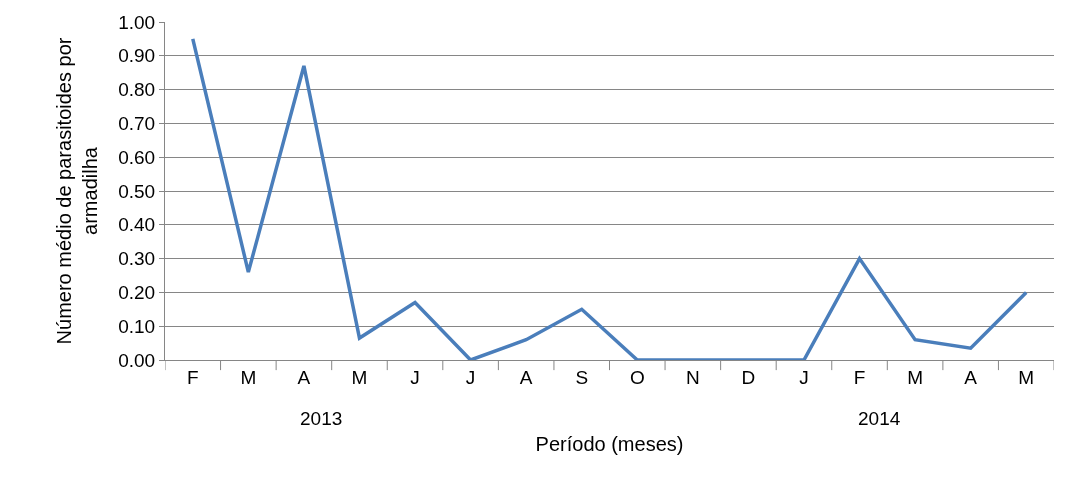  What do you see at coordinates (137, 191) in the screenshot?
I see `y-tick-label: 0.50` at bounding box center [137, 191].